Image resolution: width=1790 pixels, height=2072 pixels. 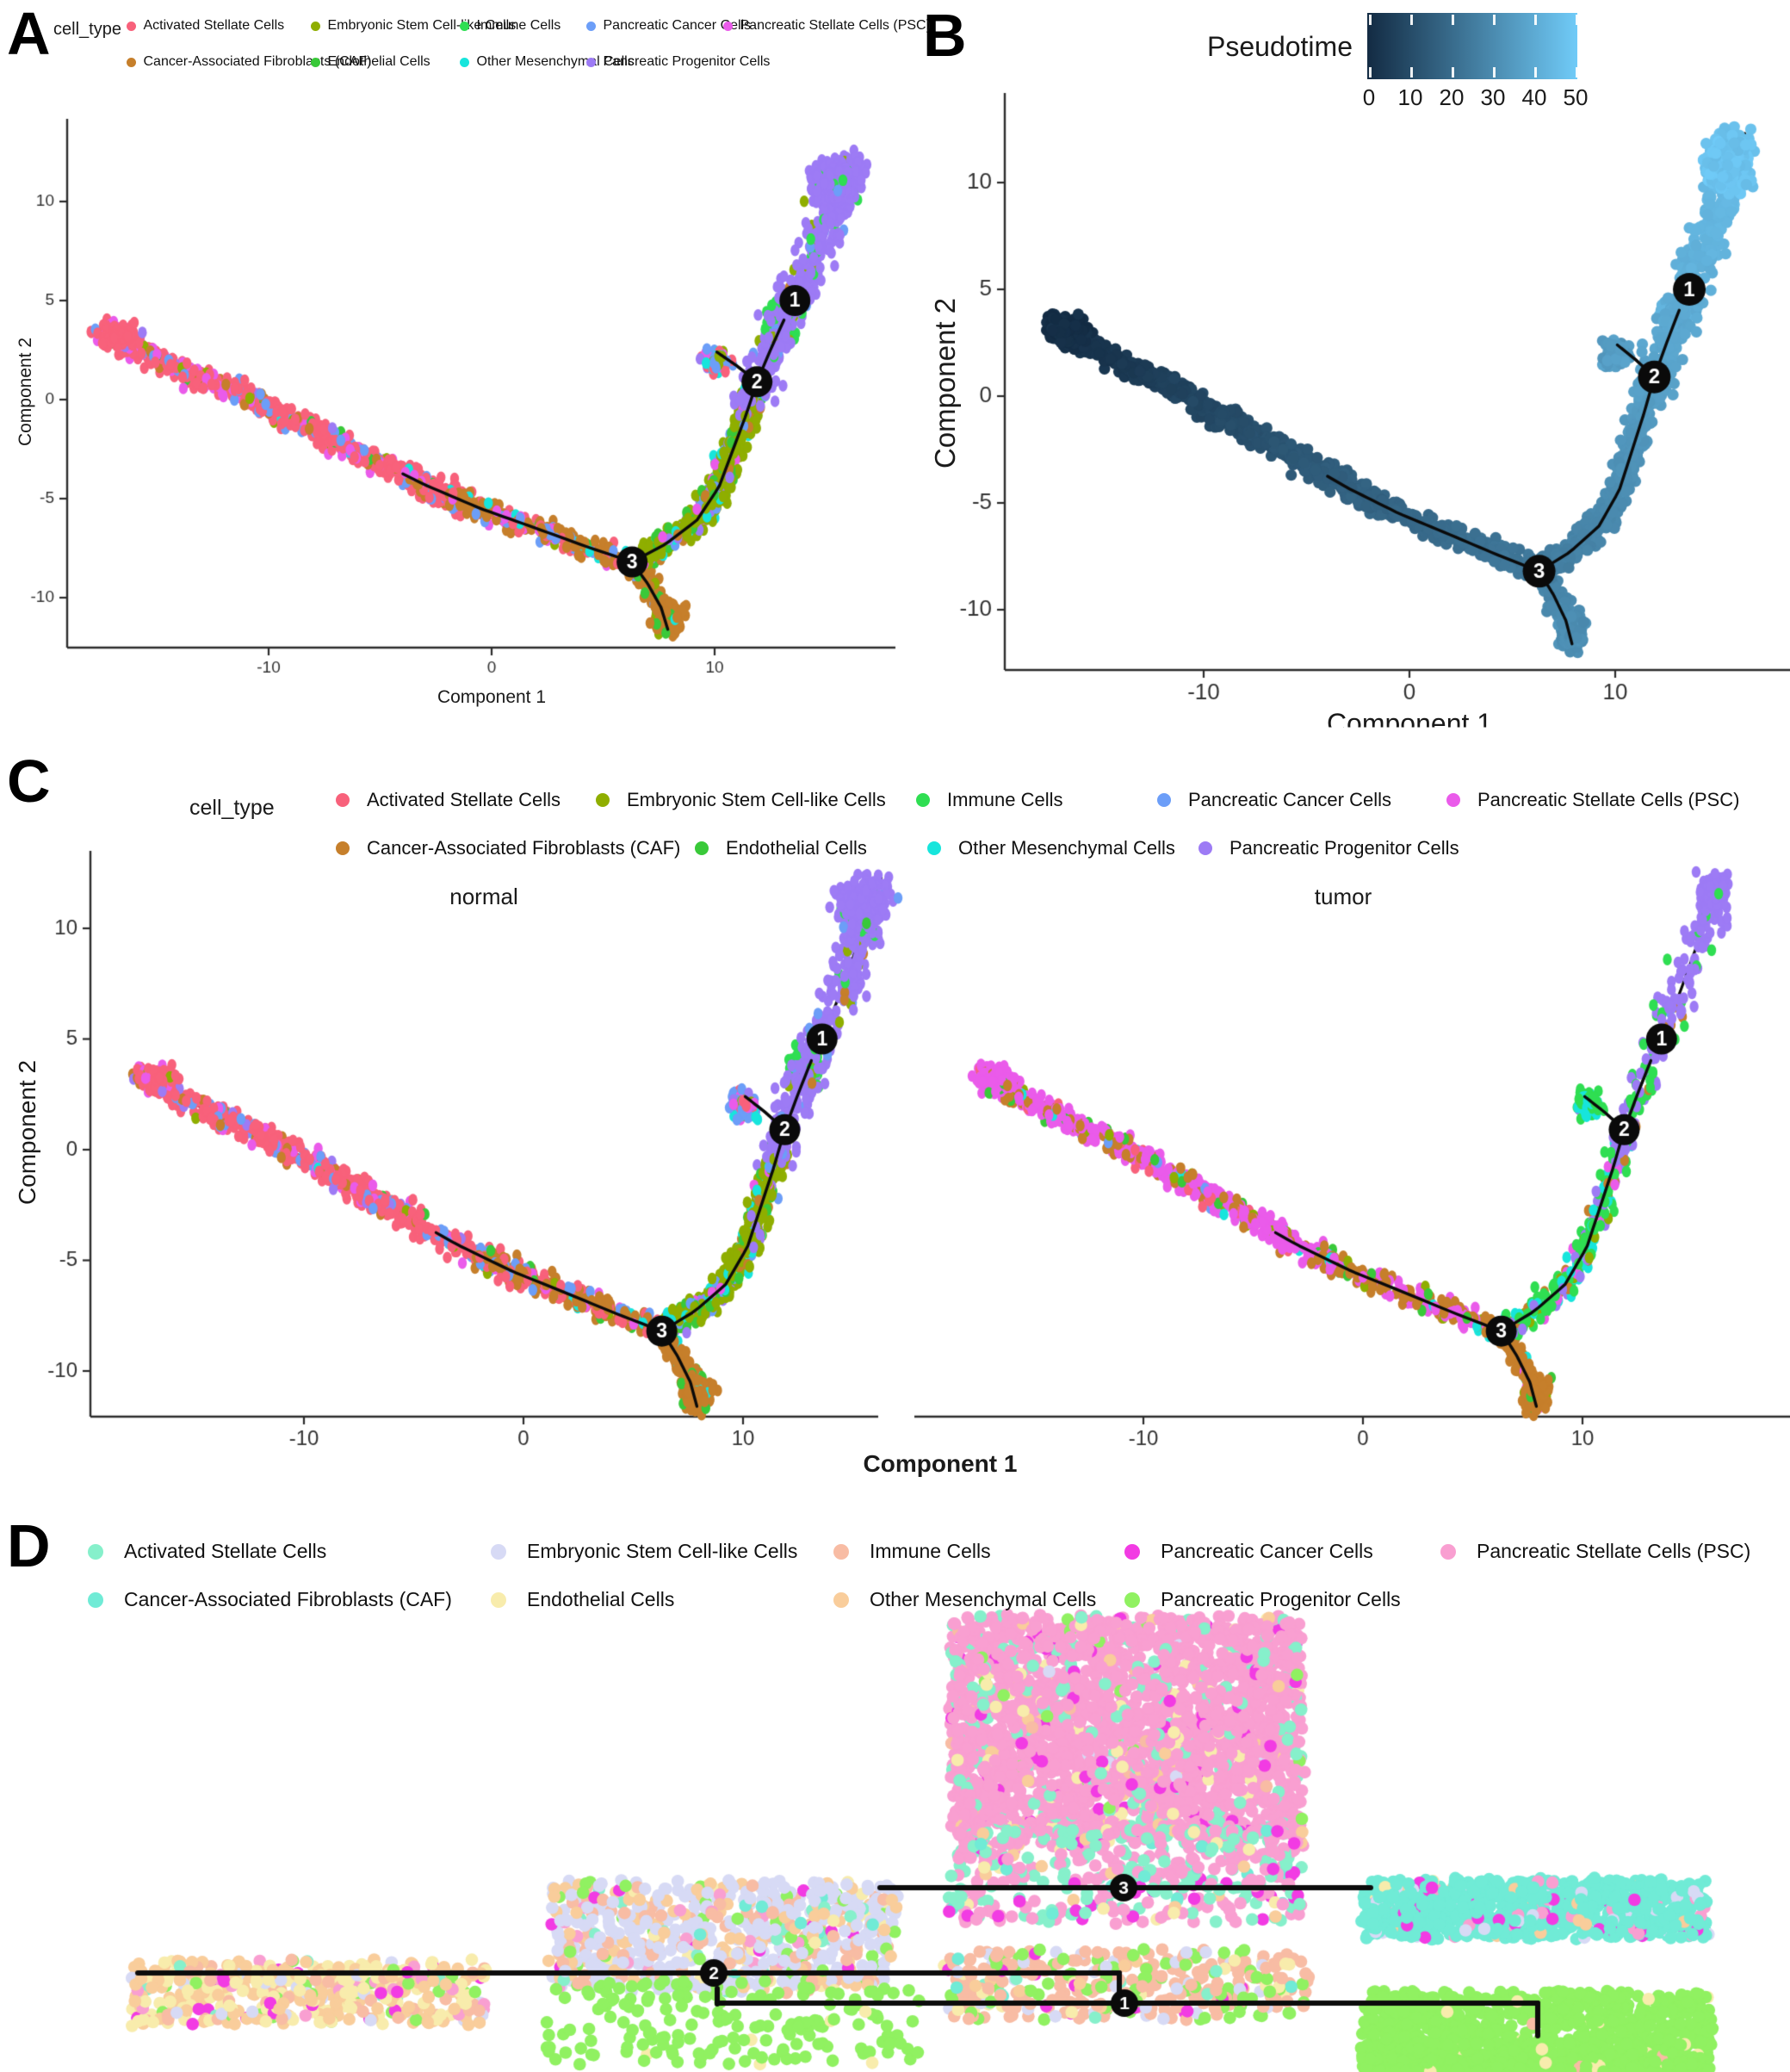 What do you see at coordinates (1534, 97) in the screenshot?
I see `colorbar-tick-label: 40` at bounding box center [1534, 97].